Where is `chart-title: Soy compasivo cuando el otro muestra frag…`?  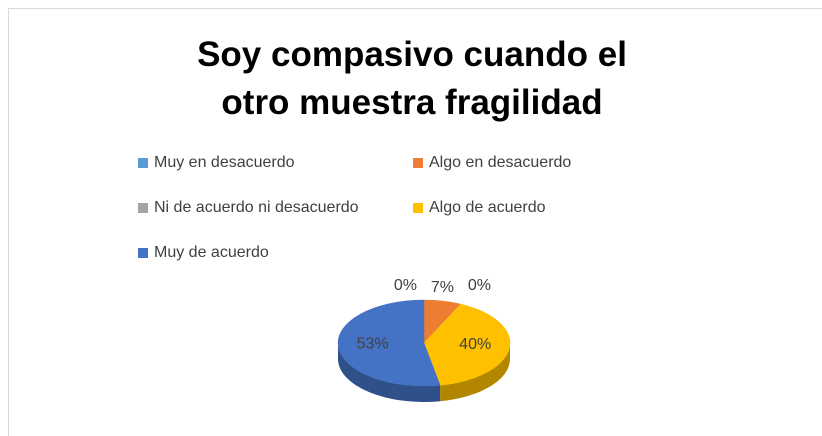 chart-title: Soy compasivo cuando el otro muestra frag… is located at coordinates (412, 78).